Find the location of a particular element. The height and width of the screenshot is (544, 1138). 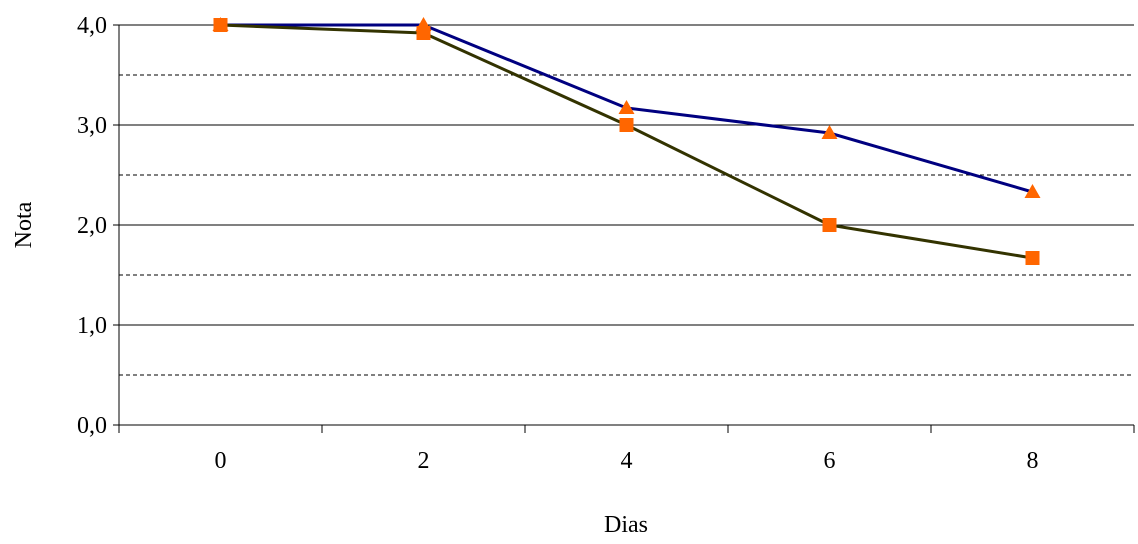

x-tick-label: 8 is located at coordinates (1033, 461).